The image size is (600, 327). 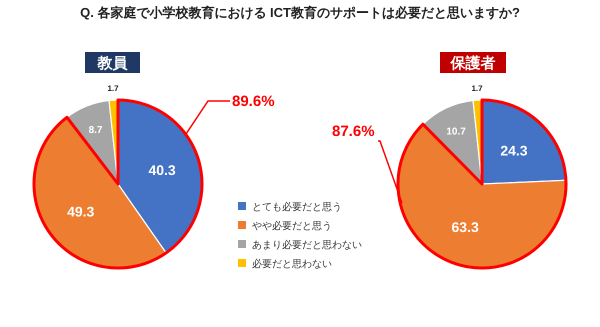 What do you see at coordinates (300, 12) in the screenshot?
I see `chart-title: Q. 各家庭で小学校教育における ICT教育のサポートは必要だと思いますか?` at bounding box center [300, 12].